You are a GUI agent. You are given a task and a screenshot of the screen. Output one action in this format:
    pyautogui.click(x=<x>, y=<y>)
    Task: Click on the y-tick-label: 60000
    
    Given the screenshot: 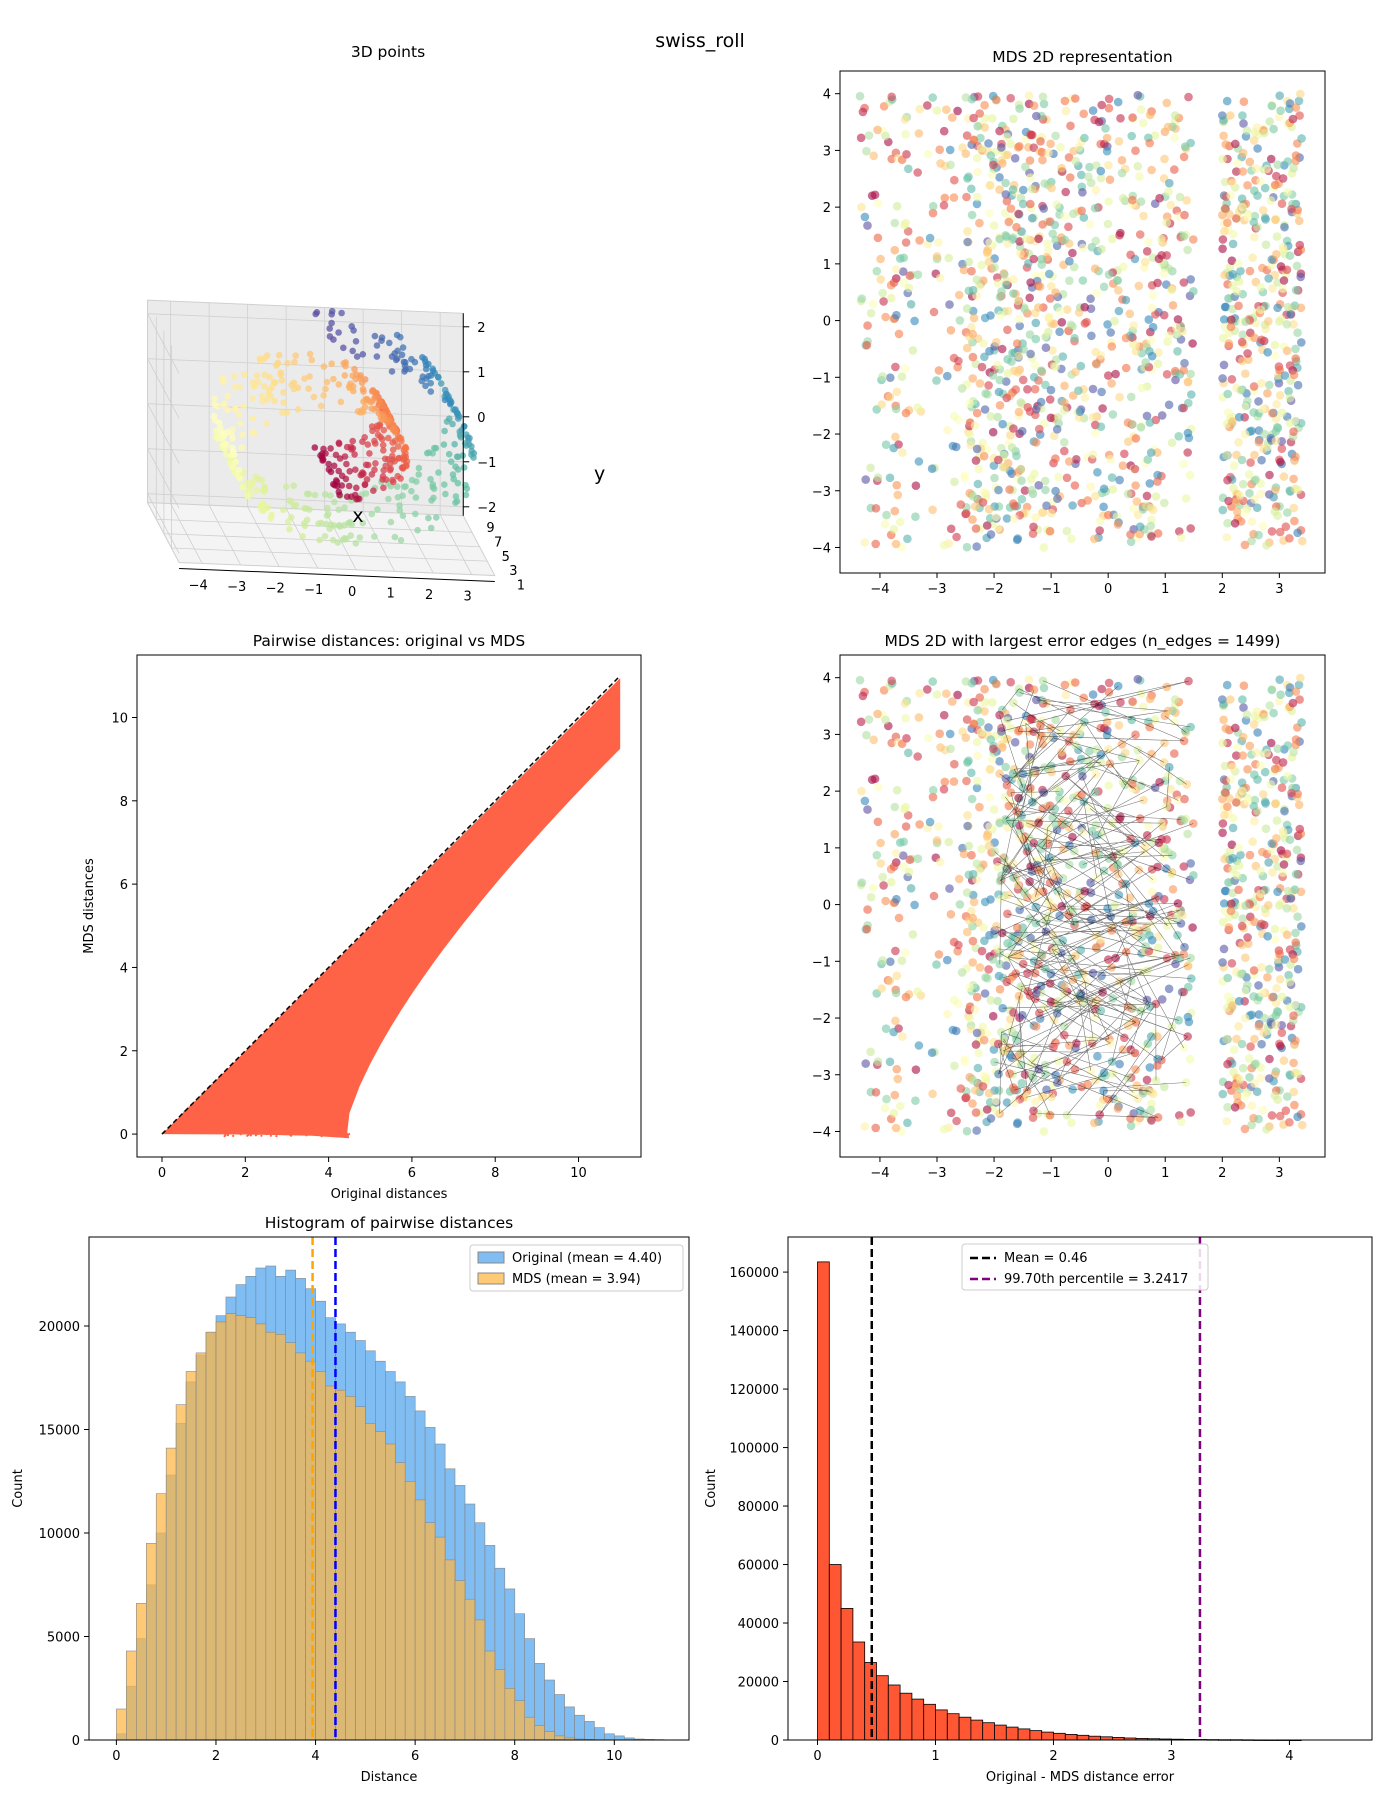 What is the action you would take?
    pyautogui.click(x=758, y=1566)
    